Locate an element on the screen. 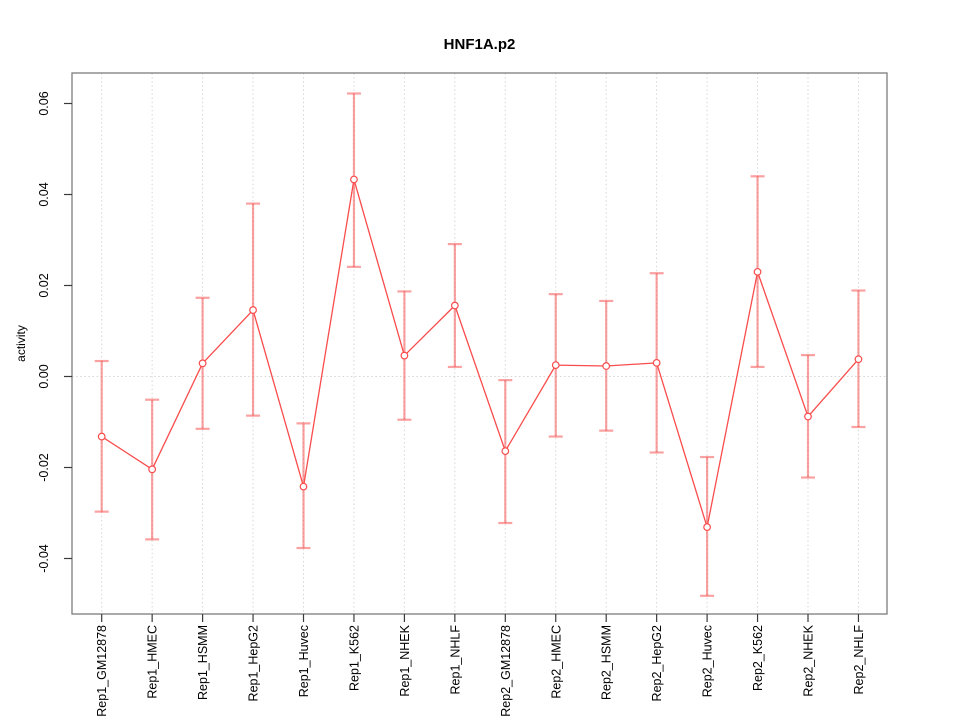 The width and height of the screenshot is (960, 720). x-tick-label: Rep2_GM12878 is located at coordinates (506, 671).